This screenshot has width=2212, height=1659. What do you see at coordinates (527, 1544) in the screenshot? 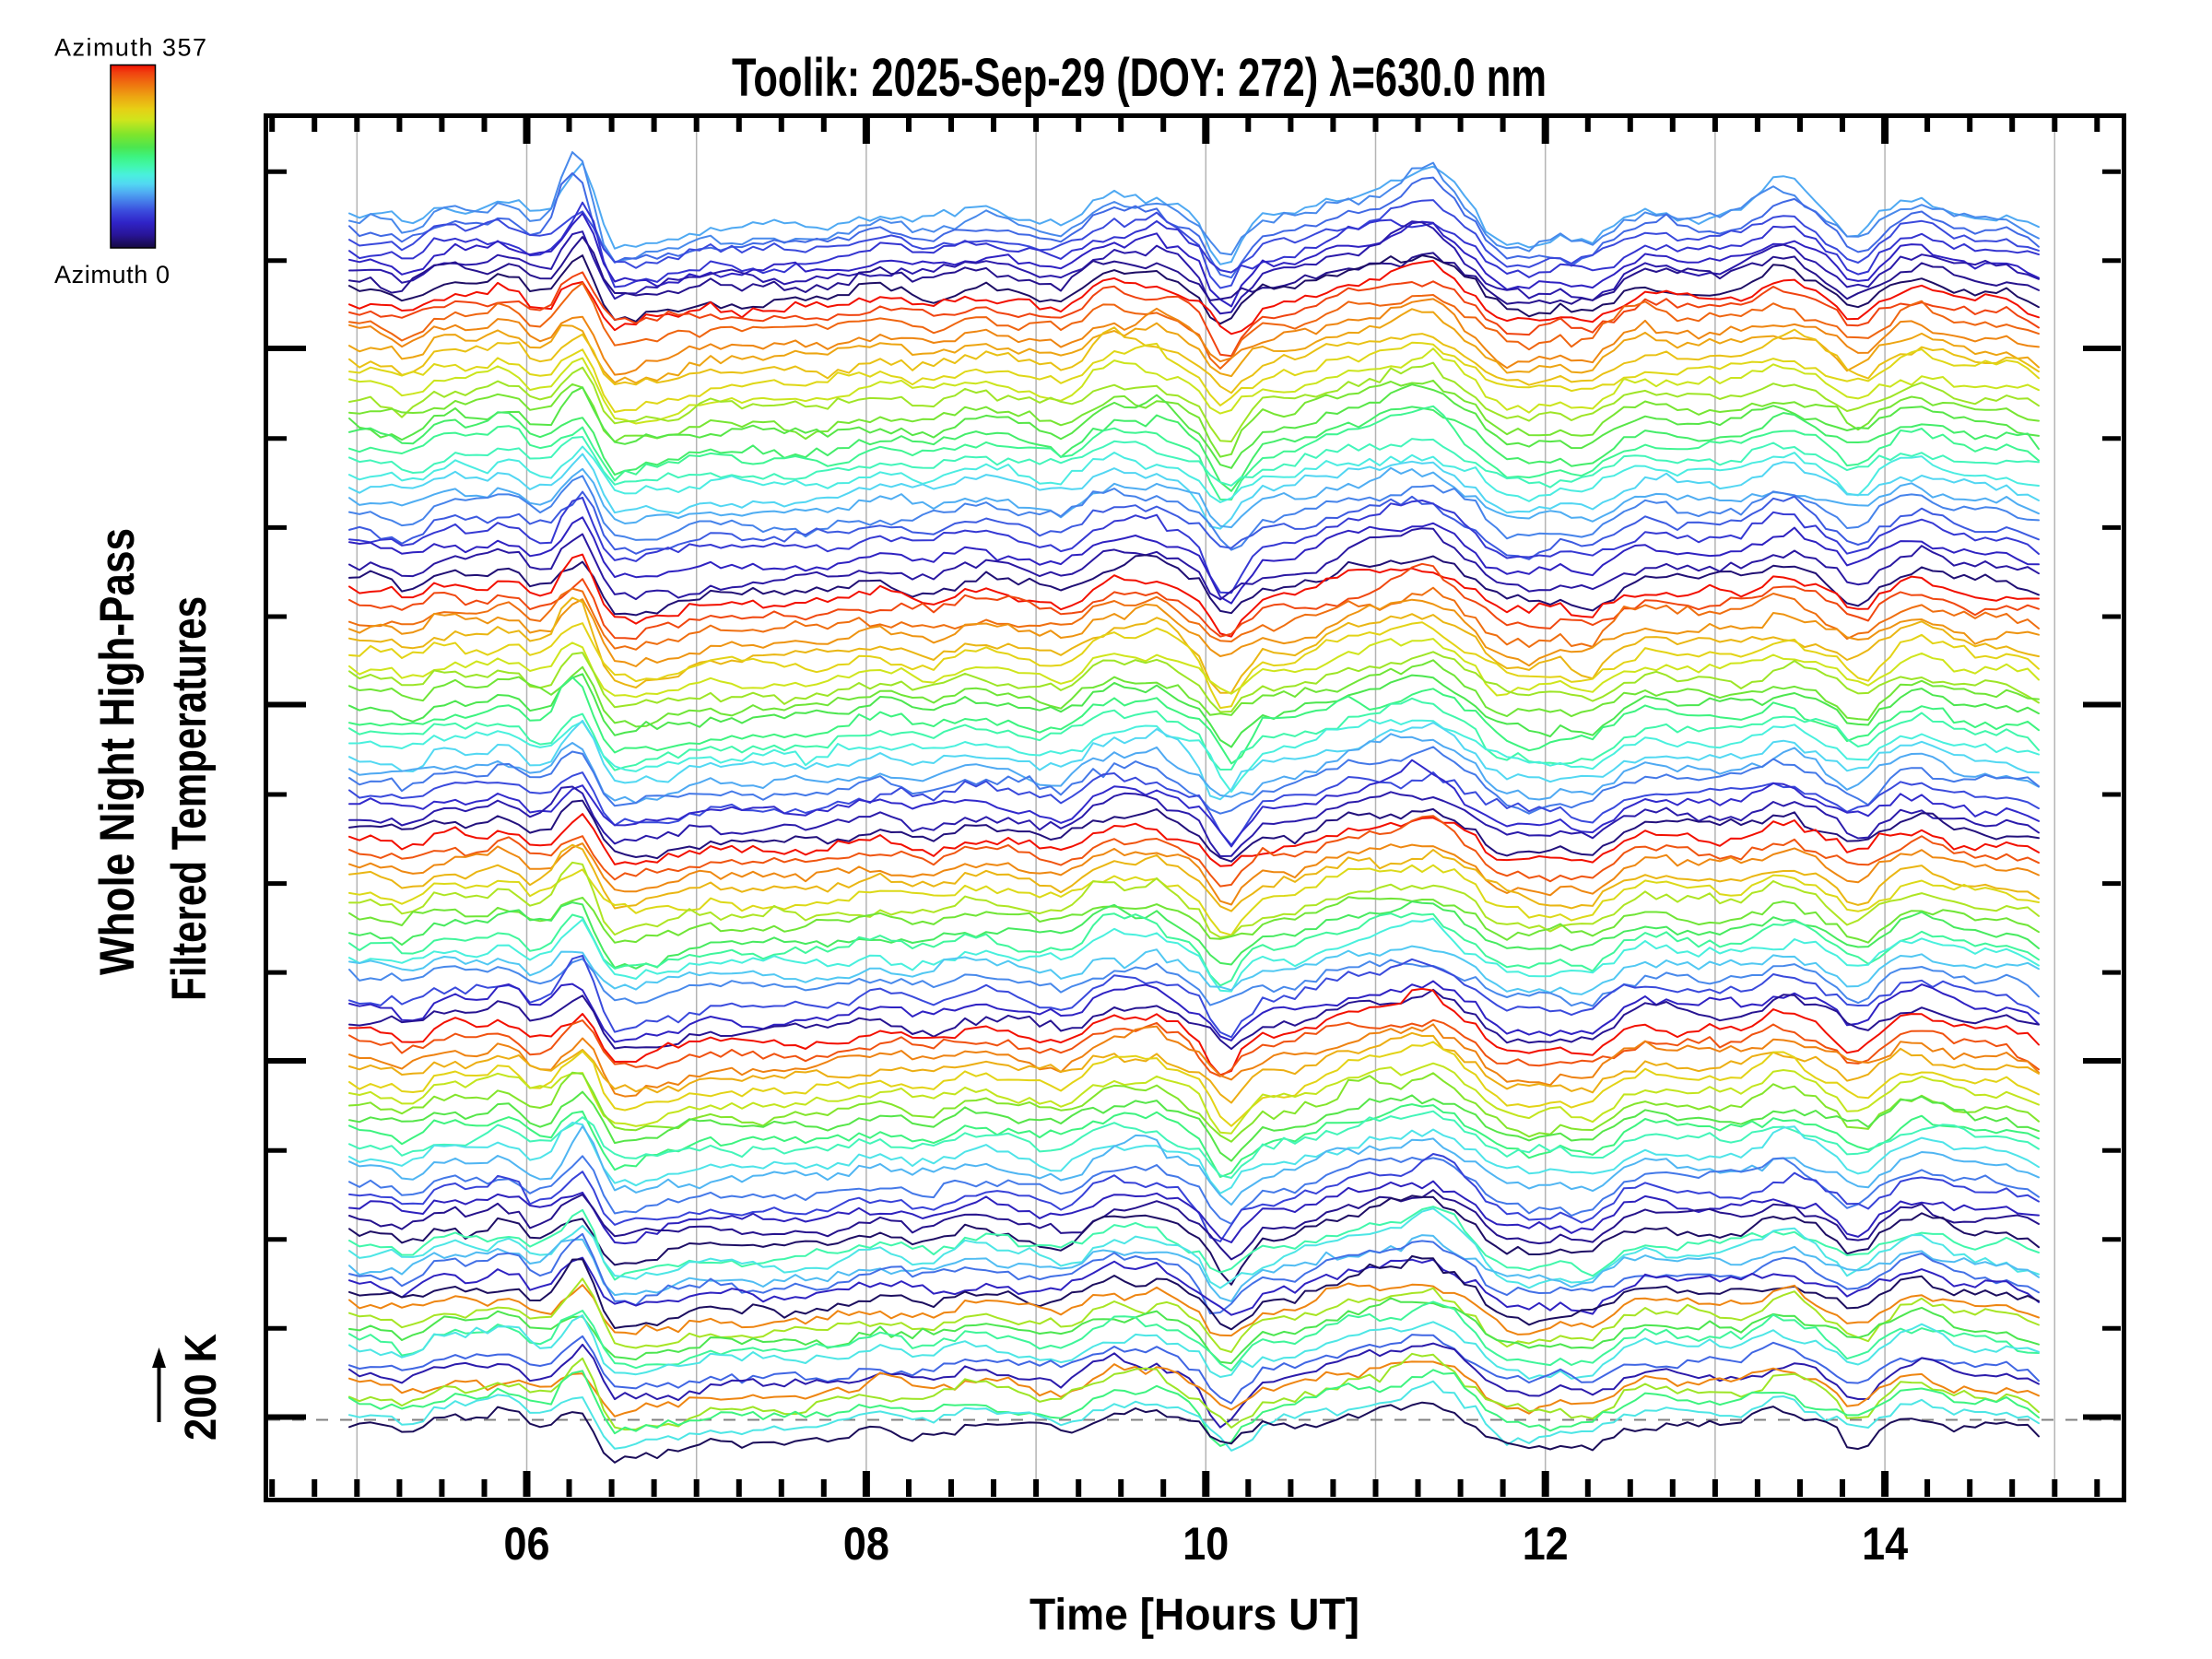
I see `svg-text: 06` at bounding box center [527, 1544].